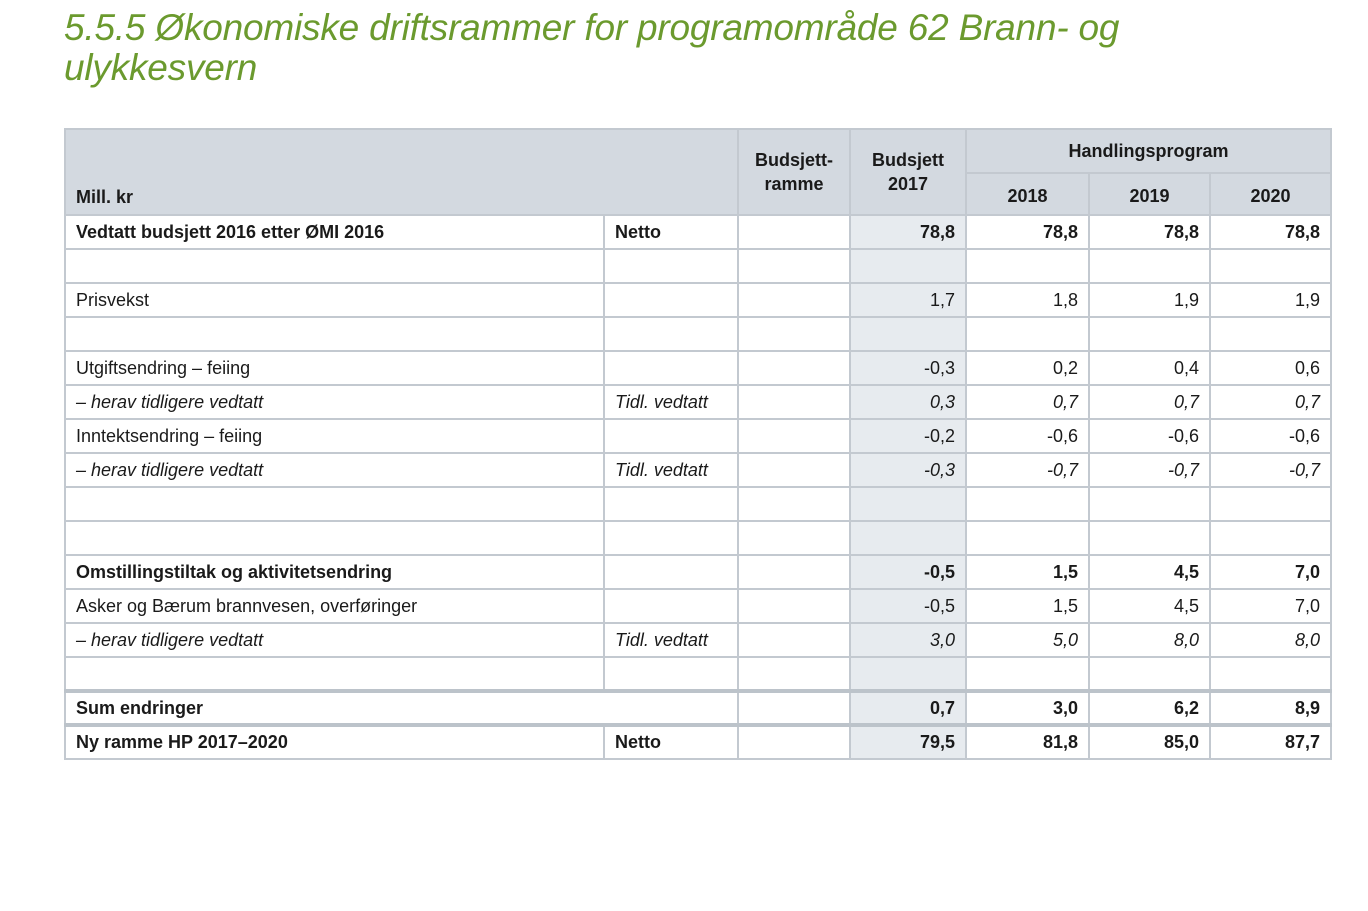  I want to click on year-2018-cell: 3,0, so click(1027, 707).